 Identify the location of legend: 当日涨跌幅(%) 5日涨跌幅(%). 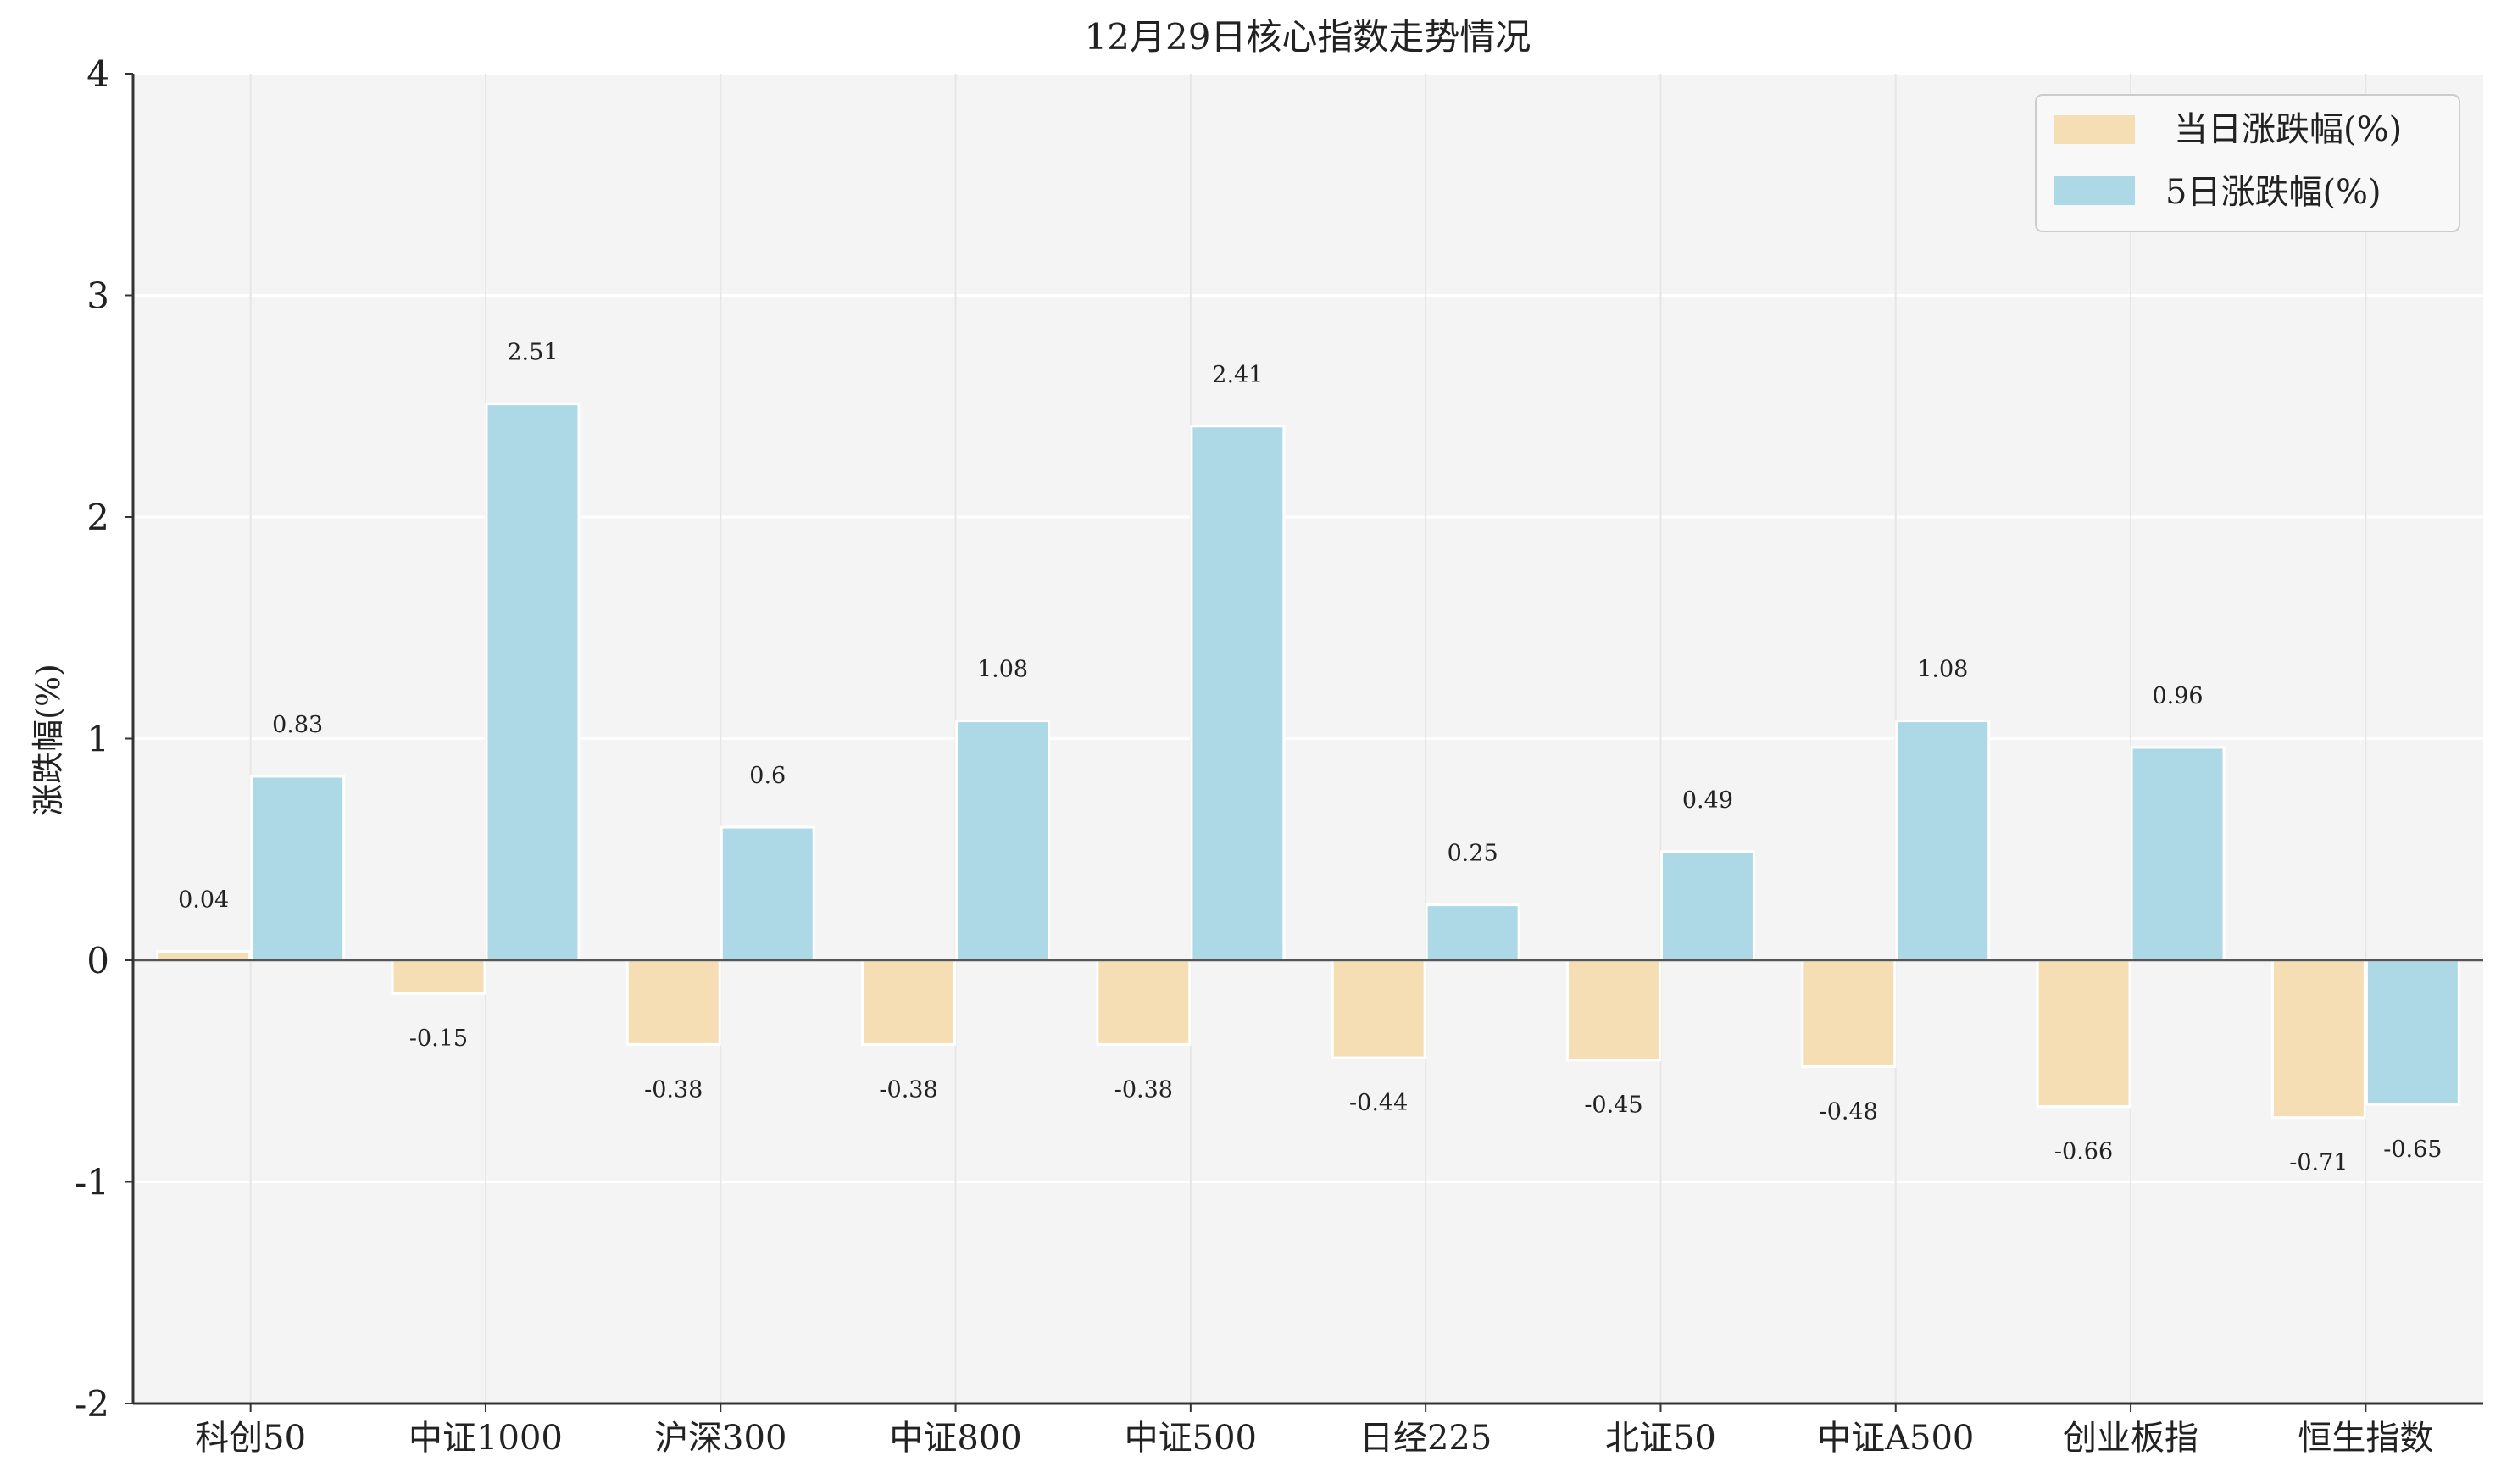
(2247, 163).